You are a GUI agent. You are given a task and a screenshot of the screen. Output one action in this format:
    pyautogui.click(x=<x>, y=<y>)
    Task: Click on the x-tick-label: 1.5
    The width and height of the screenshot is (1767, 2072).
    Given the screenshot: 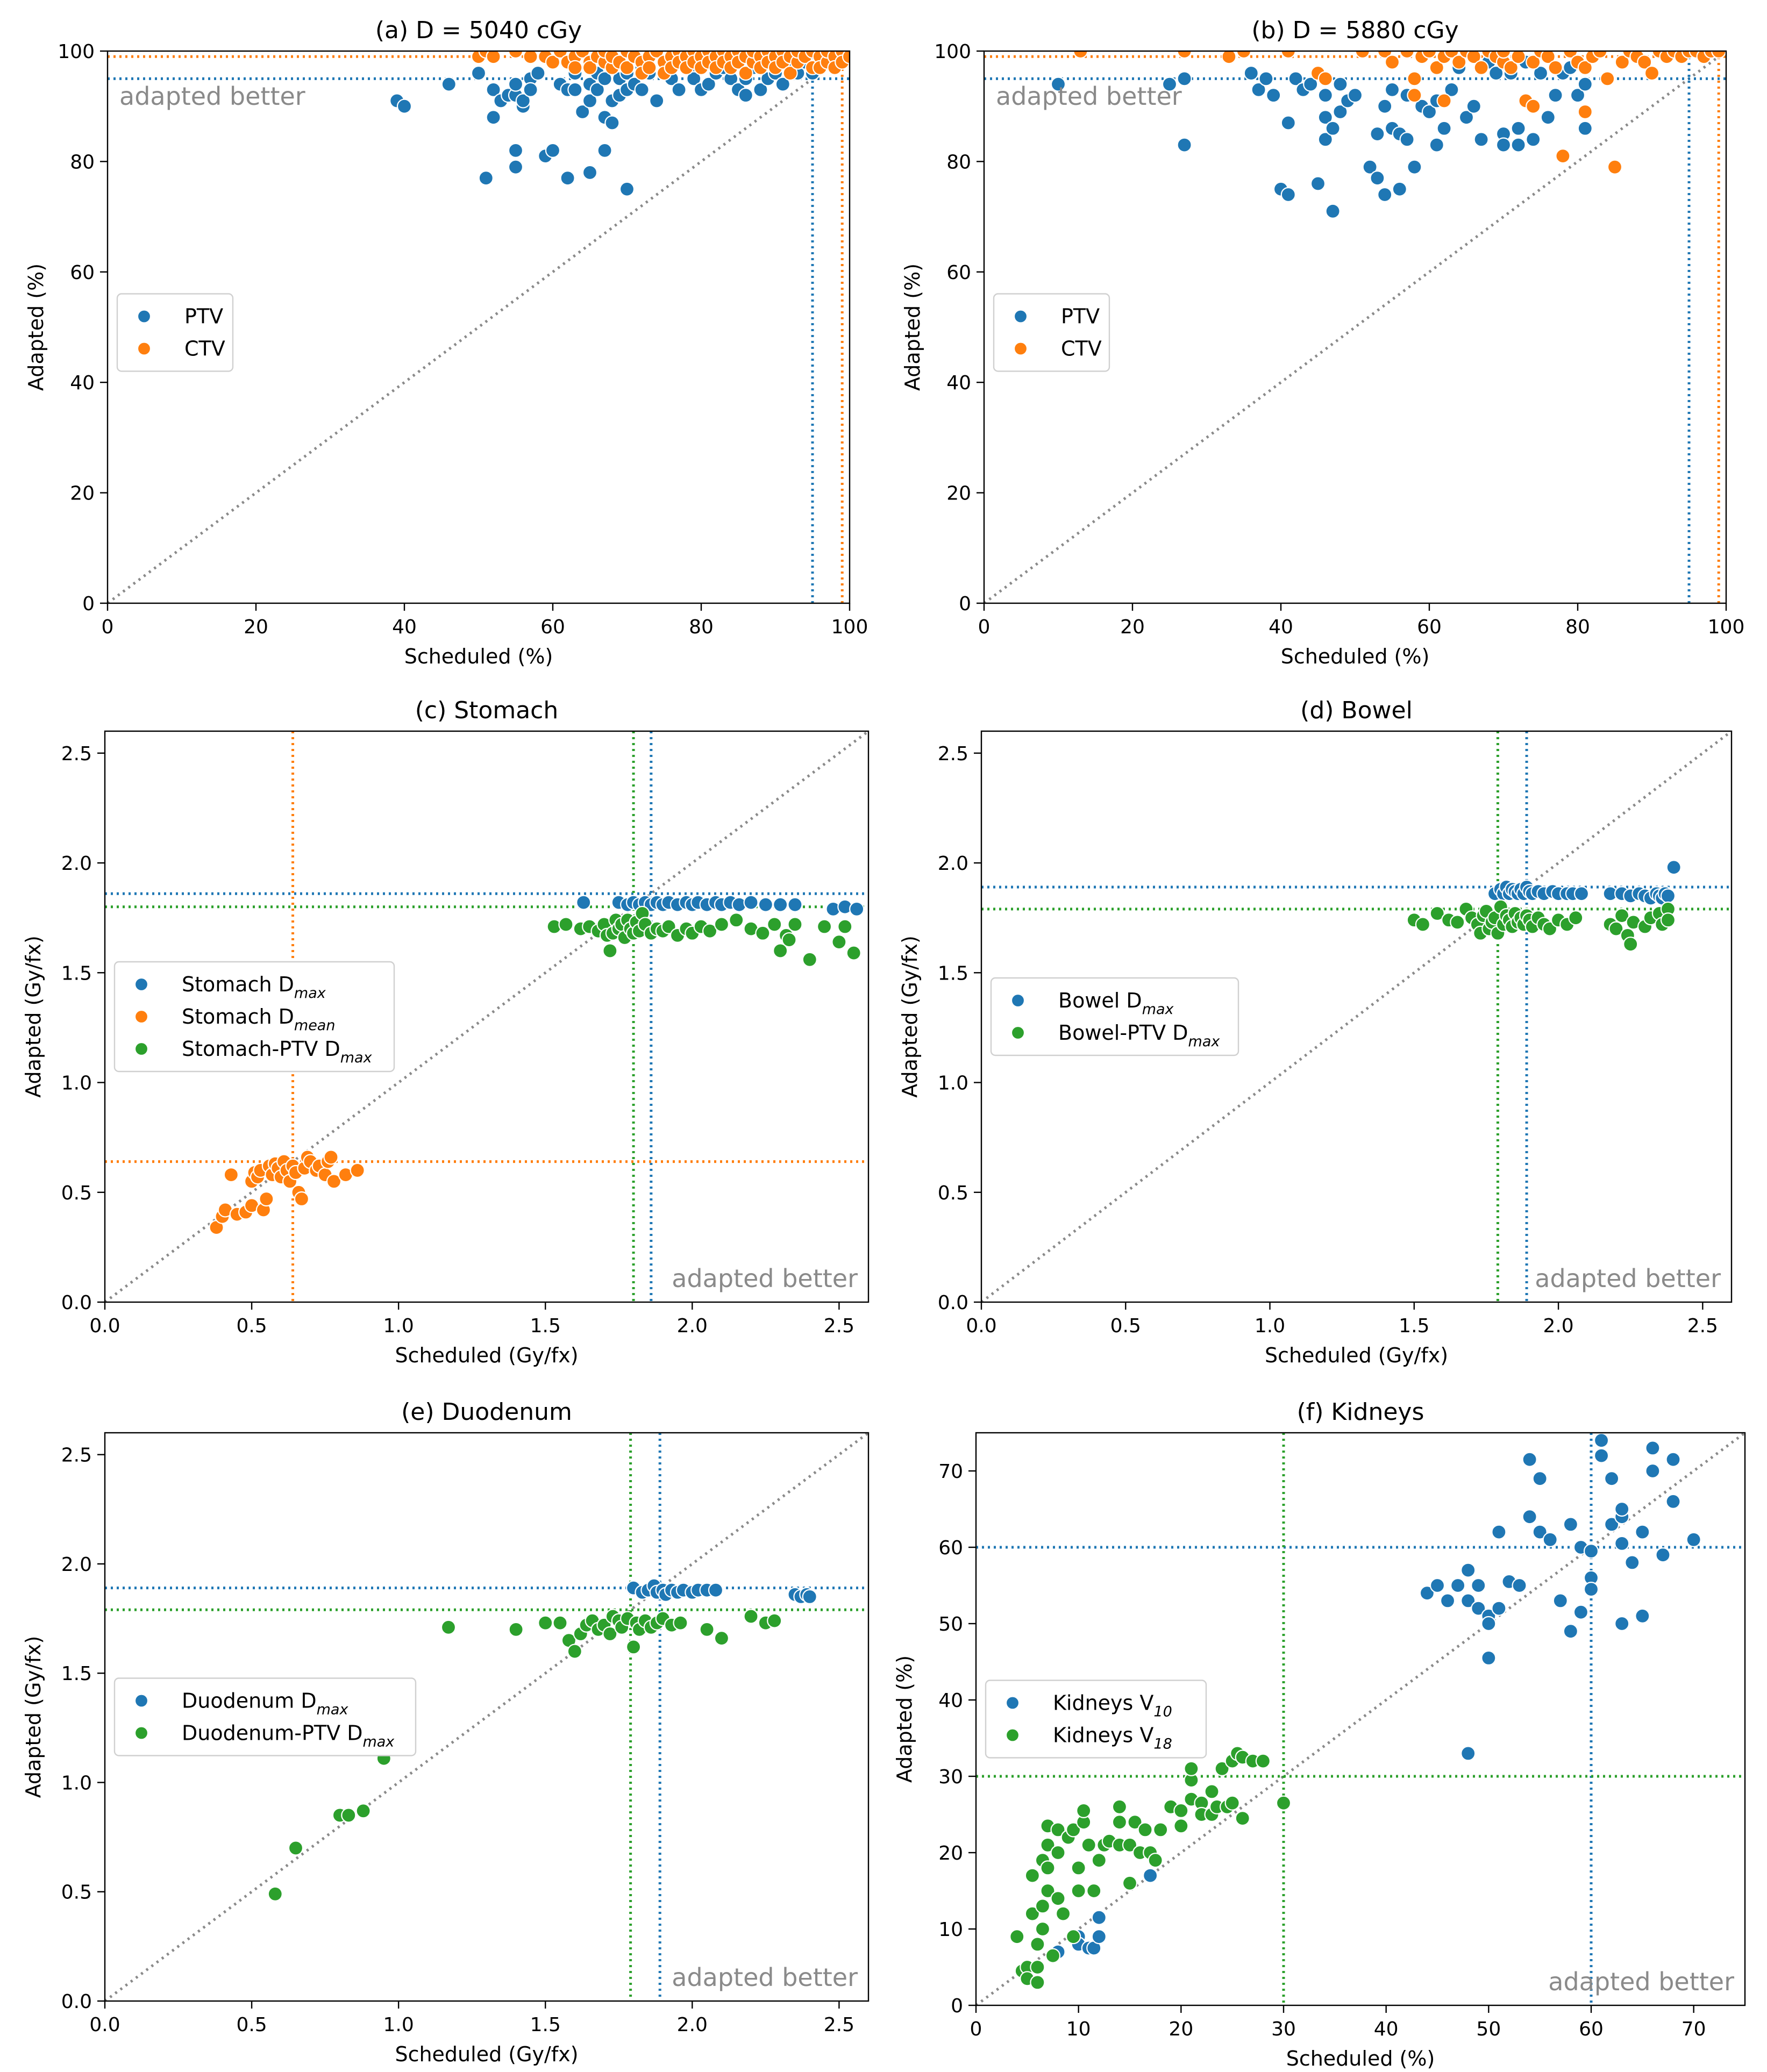 What is the action you would take?
    pyautogui.click(x=1414, y=1326)
    